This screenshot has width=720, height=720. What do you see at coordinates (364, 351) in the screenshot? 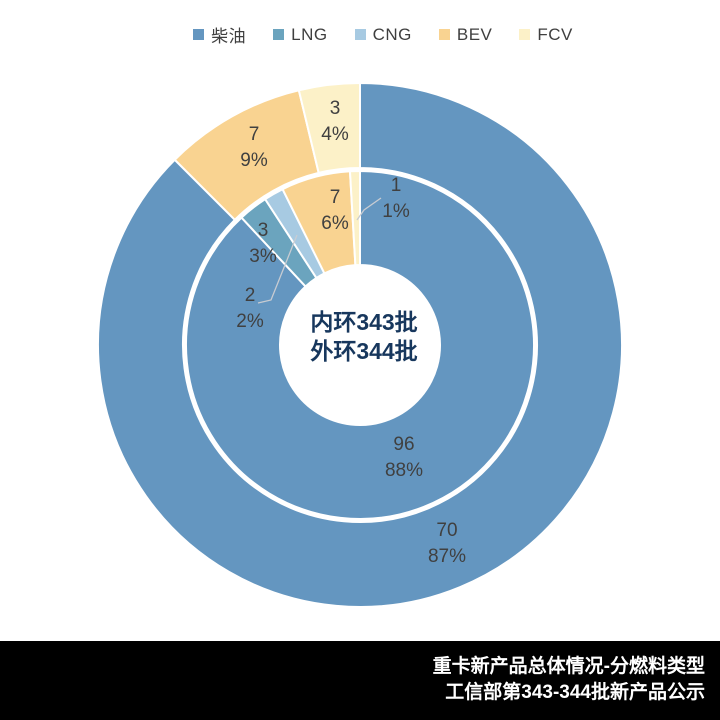
I see `center-label-line2: 外环344批` at bounding box center [364, 351].